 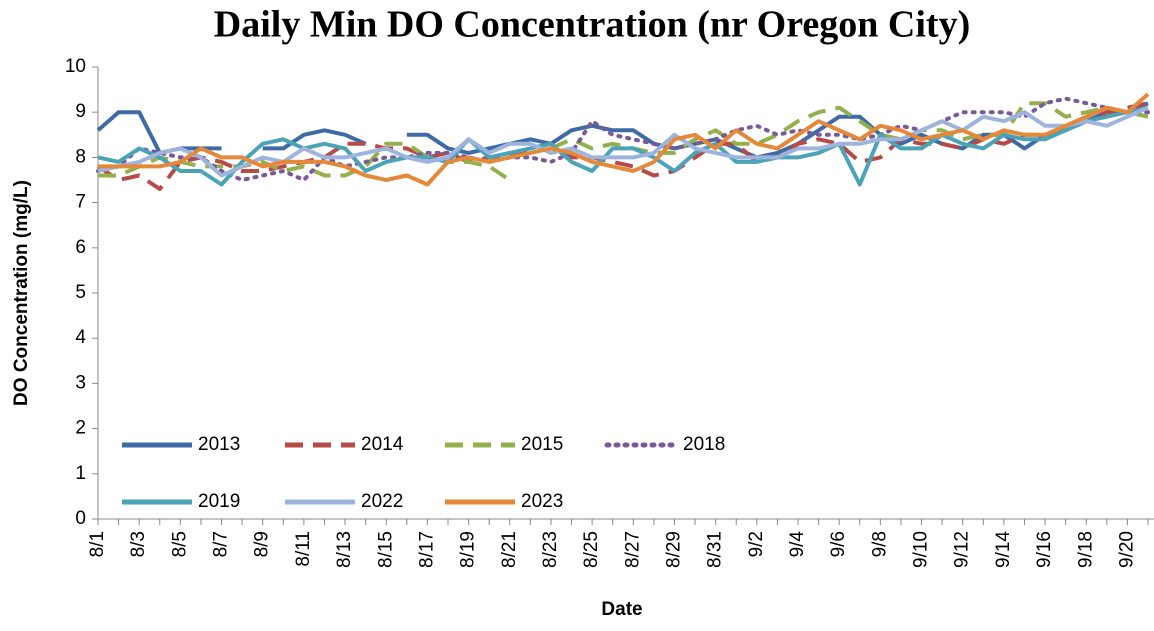 I want to click on x-tick-label: 9/10, so click(x=921, y=549).